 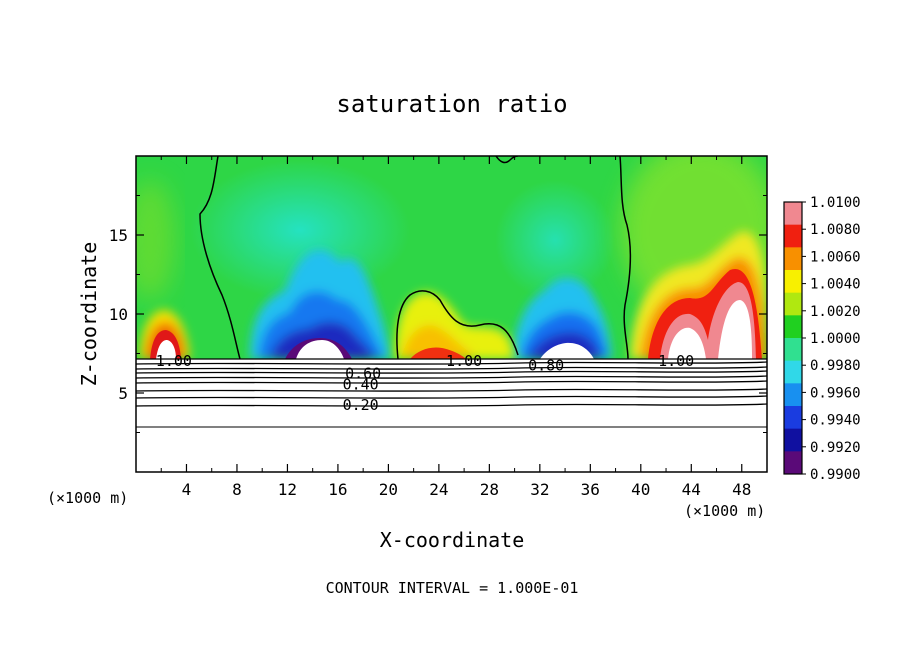 What do you see at coordinates (835, 448) in the screenshot?
I see `colorbar-label: 0.9920` at bounding box center [835, 448].